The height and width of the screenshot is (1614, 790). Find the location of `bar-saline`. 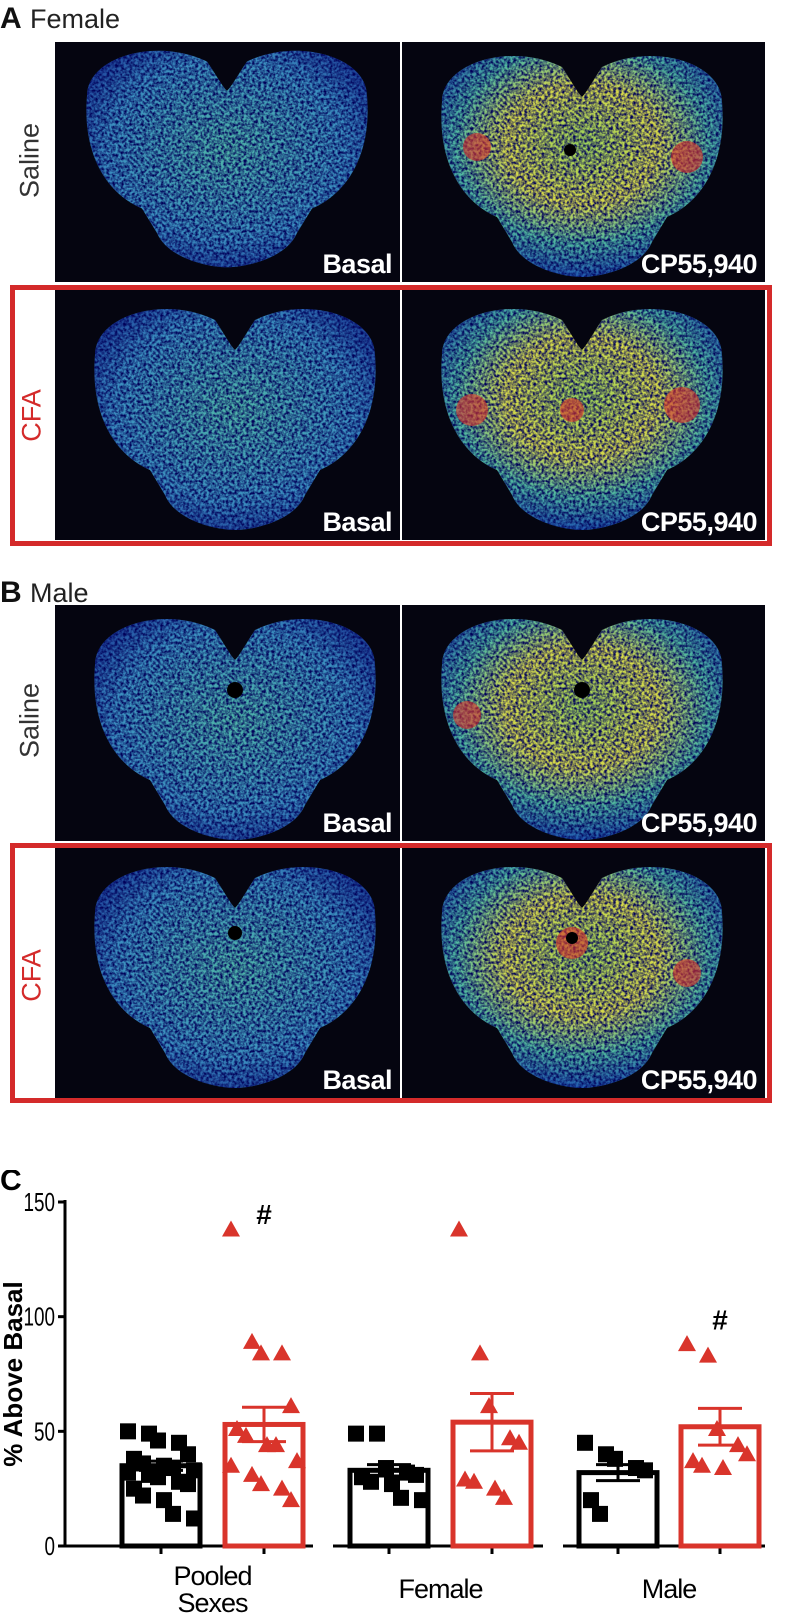

bar-saline is located at coordinates (618, 1509).